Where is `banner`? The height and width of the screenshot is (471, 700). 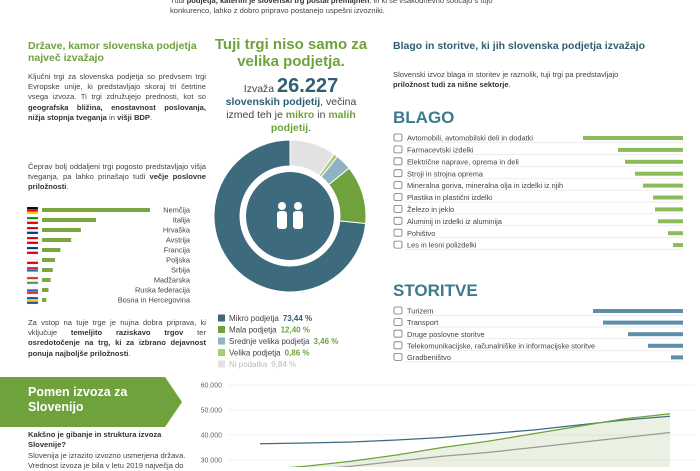 banner is located at coordinates (91, 402).